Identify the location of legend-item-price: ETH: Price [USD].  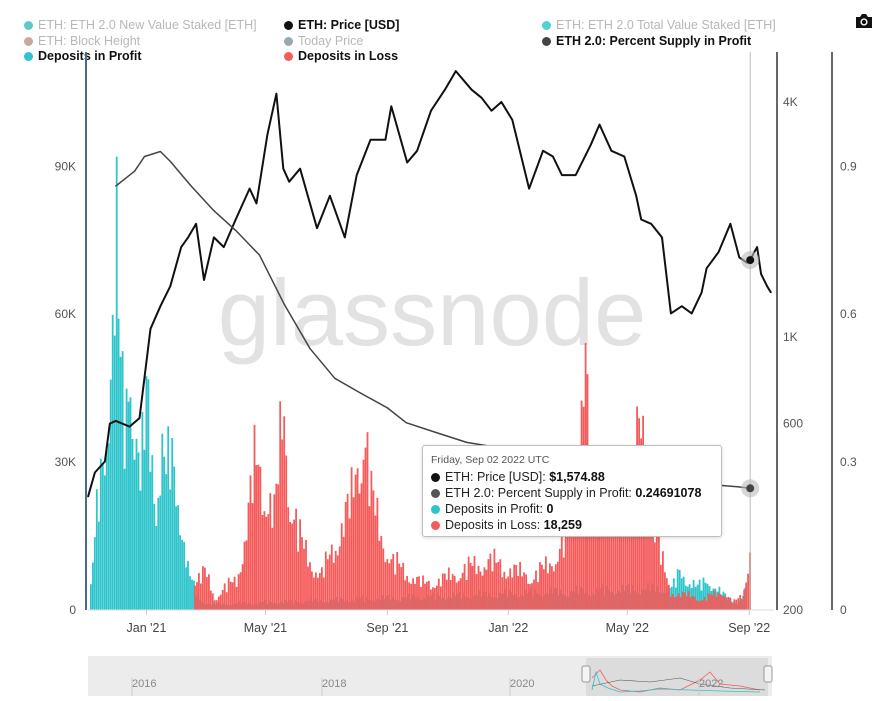
(341, 25).